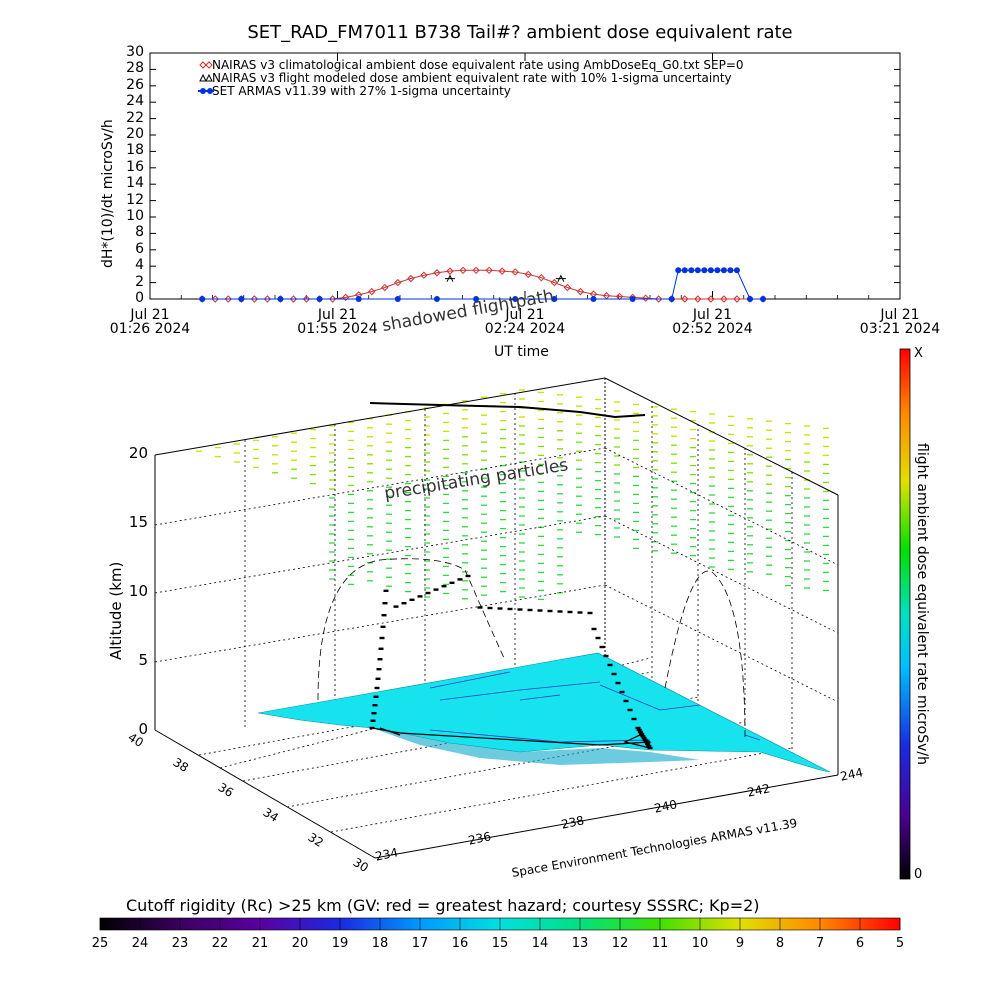  What do you see at coordinates (511, 738) in the screenshot?
I see `shadowed-flightpath` at bounding box center [511, 738].